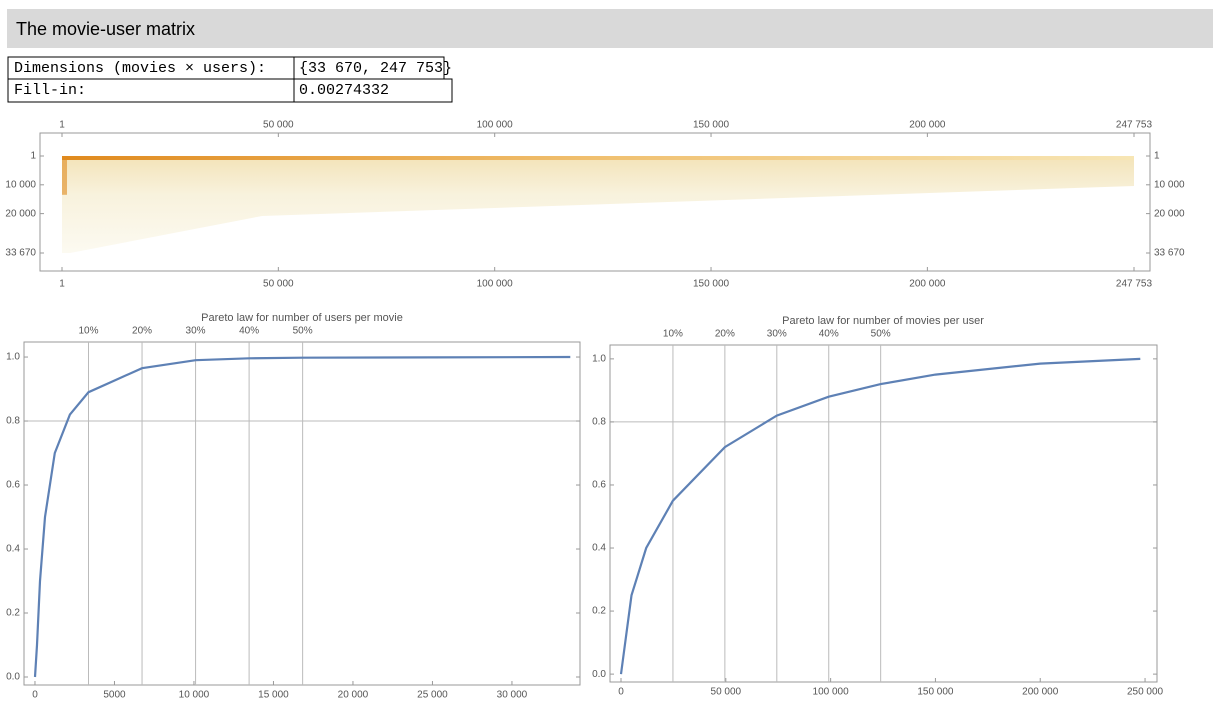  What do you see at coordinates (512, 695) in the screenshot?
I see `x-tick-label: 30 000` at bounding box center [512, 695].